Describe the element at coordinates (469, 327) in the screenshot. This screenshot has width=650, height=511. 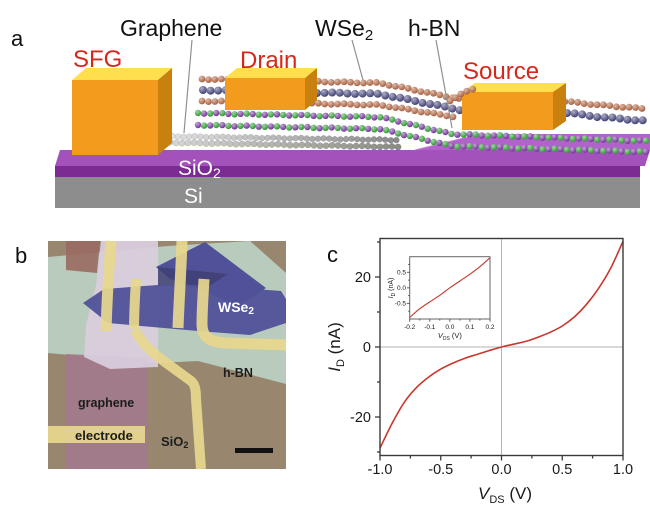
I see `inset-x-tick-3: 0.1` at that location.